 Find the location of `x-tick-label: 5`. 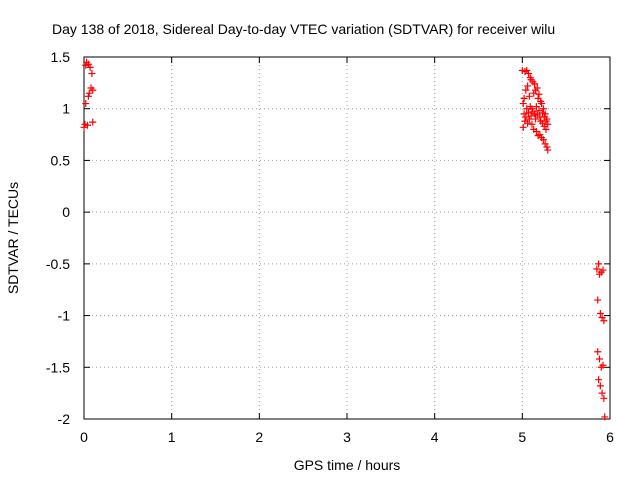

x-tick-label: 5 is located at coordinates (522, 437).